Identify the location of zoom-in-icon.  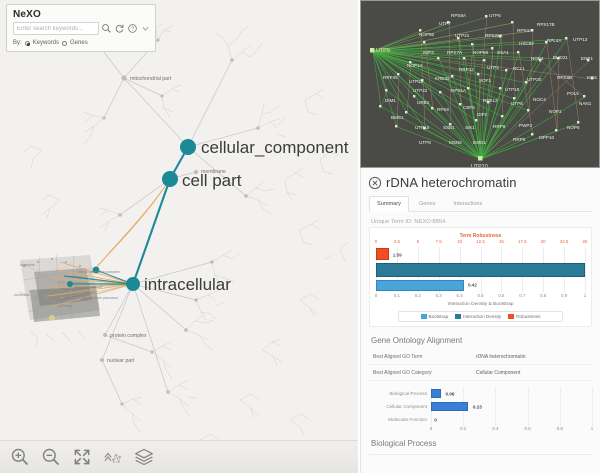
(20, 457).